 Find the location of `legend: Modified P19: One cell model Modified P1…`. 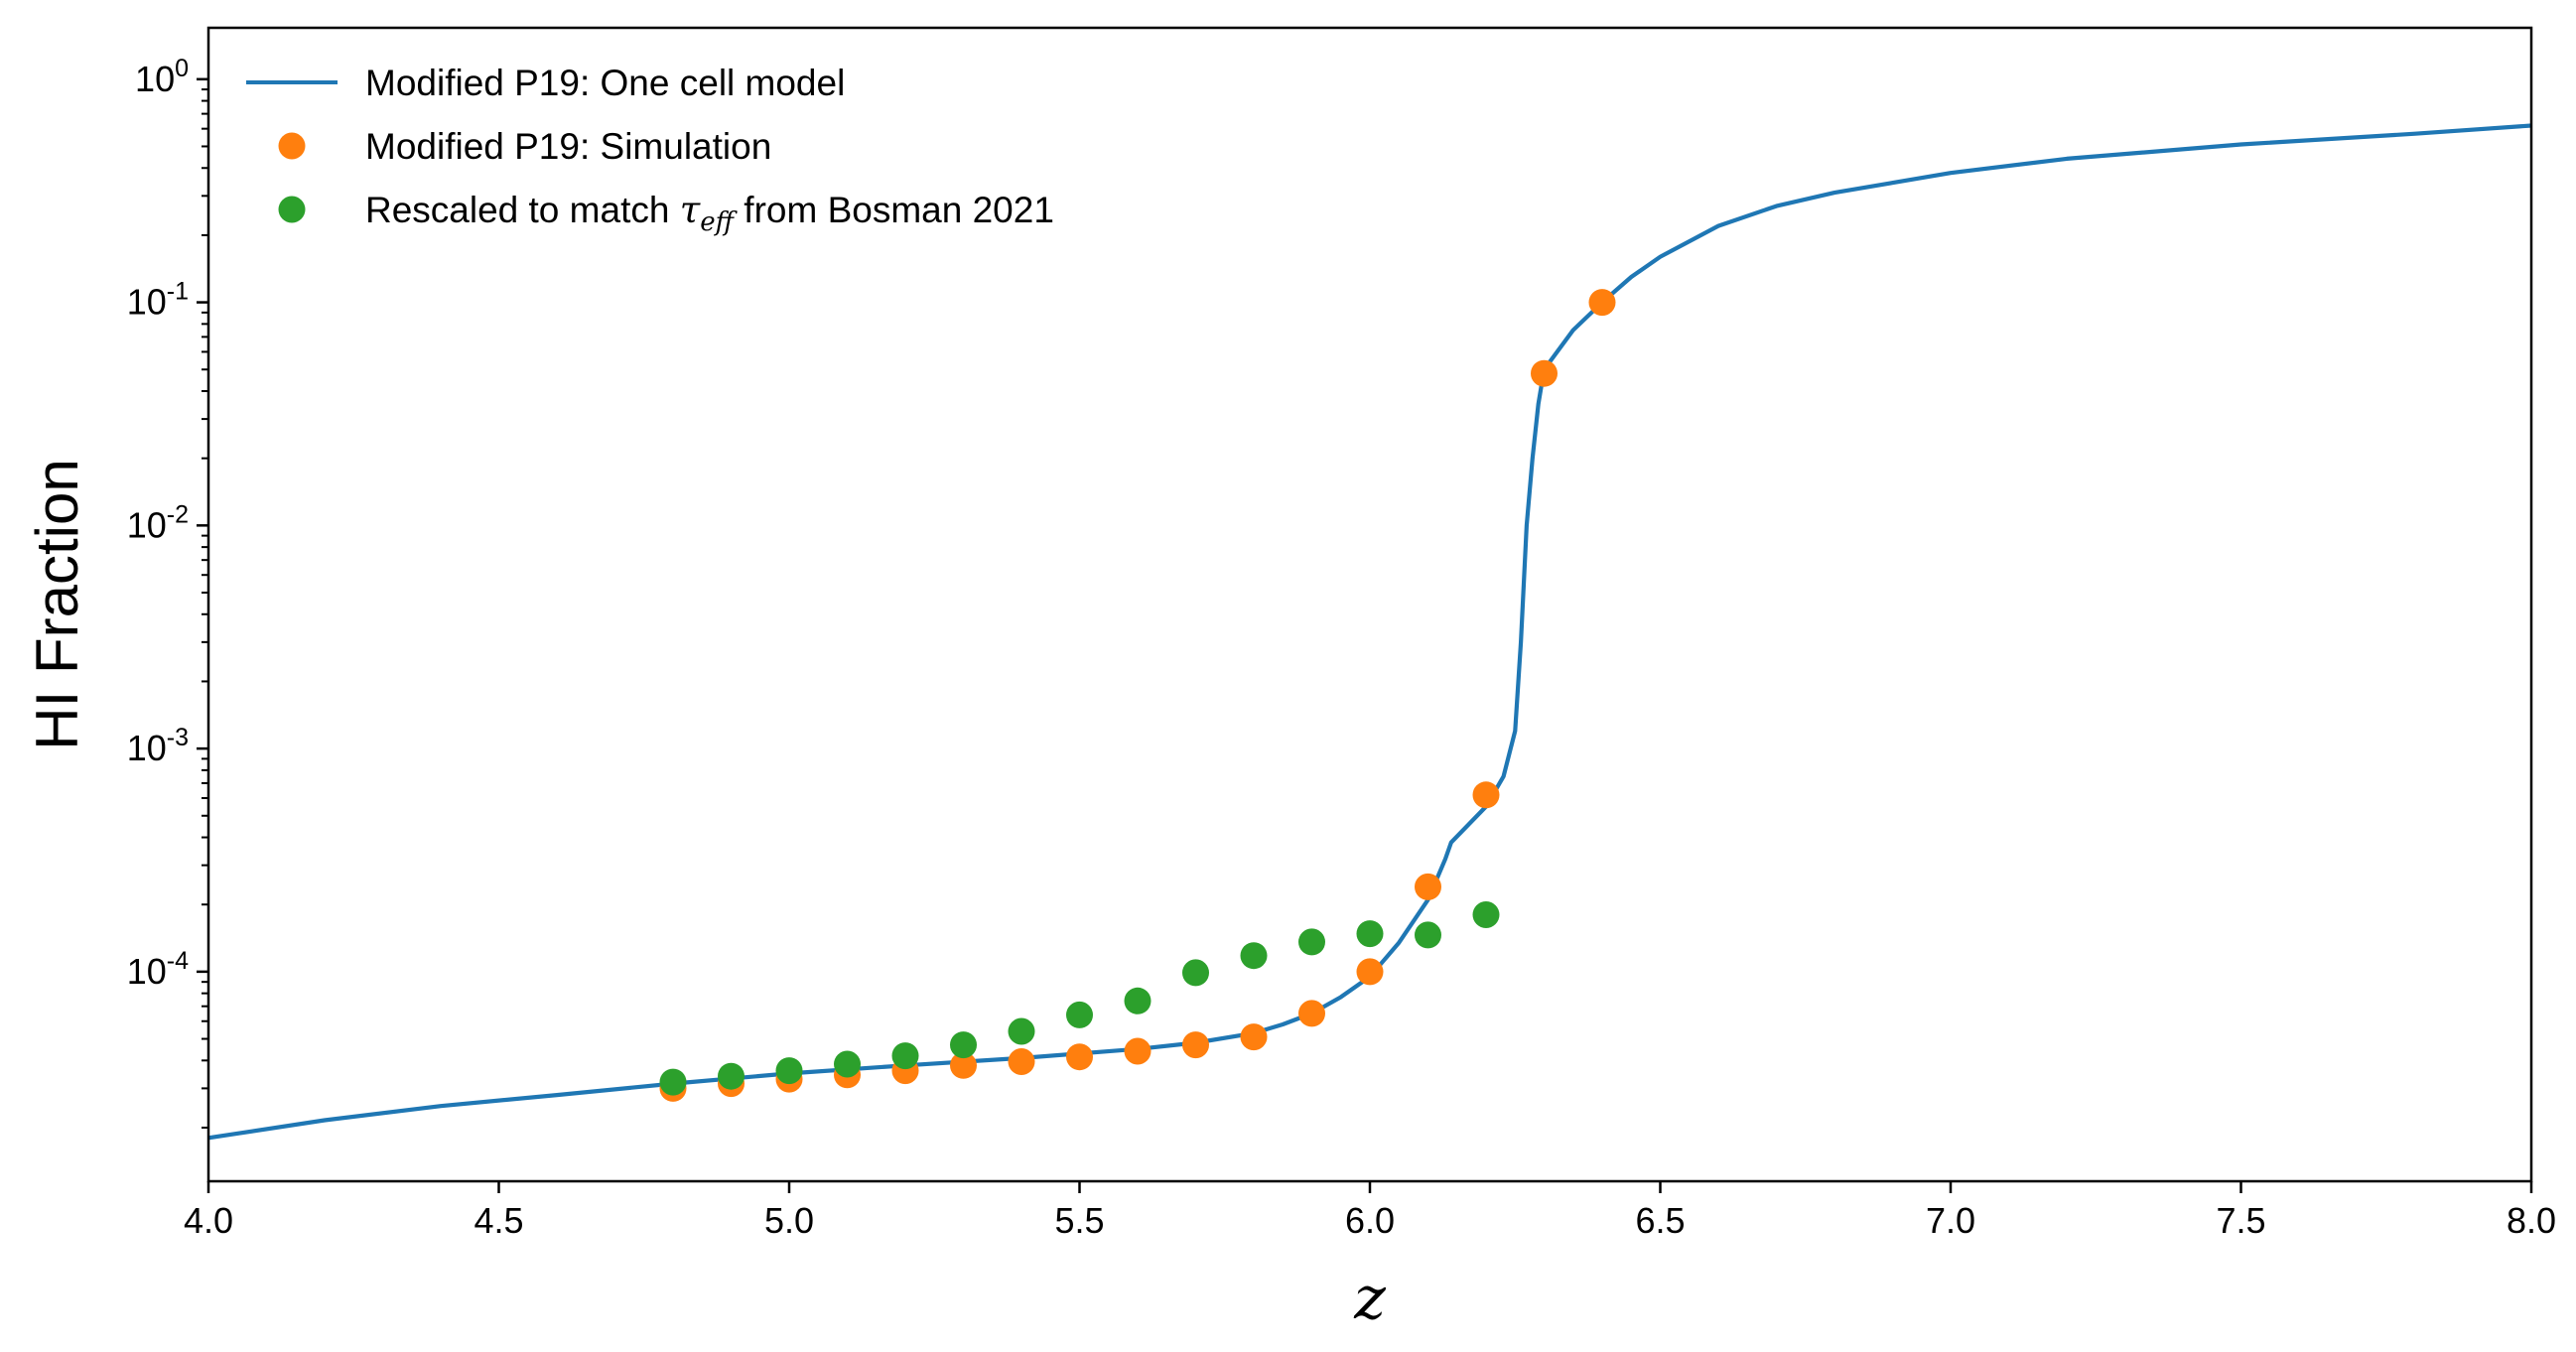

legend: Modified P19: One cell model Modified P1… is located at coordinates (650, 150).